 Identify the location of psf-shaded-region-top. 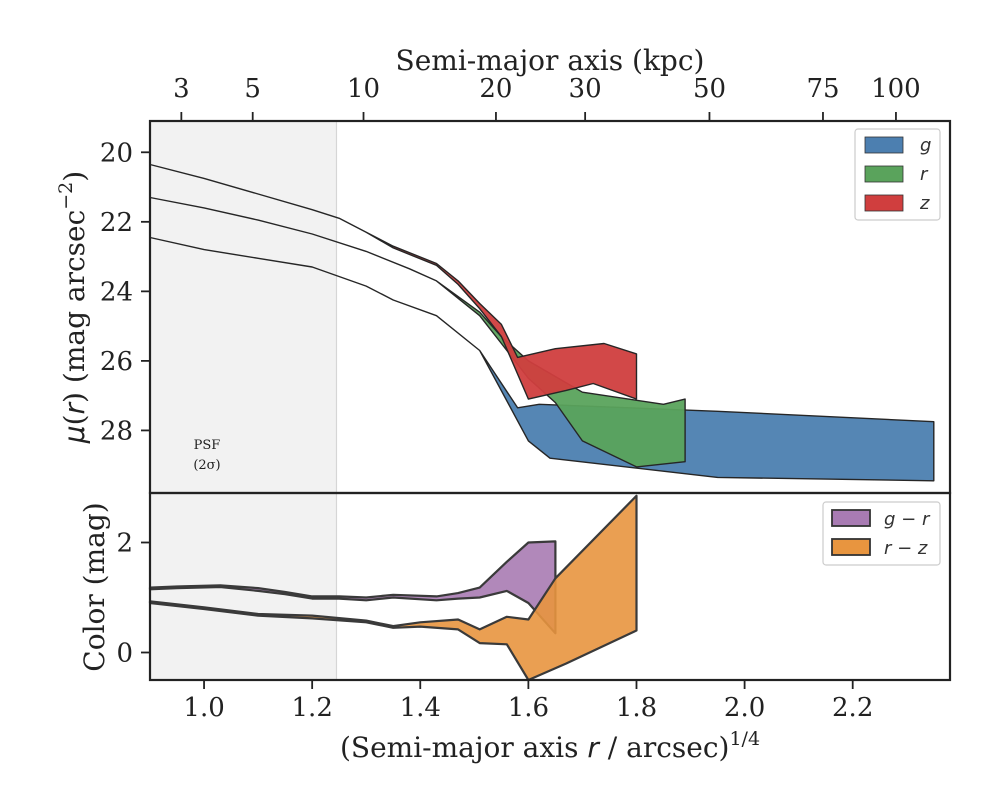
(243, 307).